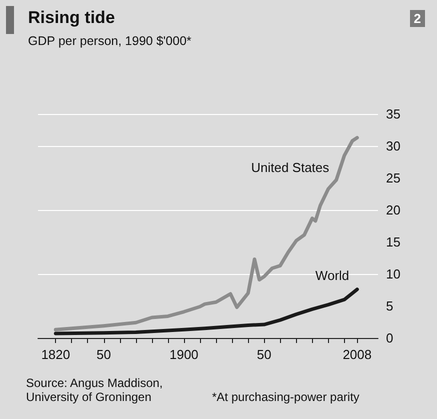 The image size is (437, 419). Describe the element at coordinates (393, 114) in the screenshot. I see `y-tick-label: 35` at that location.